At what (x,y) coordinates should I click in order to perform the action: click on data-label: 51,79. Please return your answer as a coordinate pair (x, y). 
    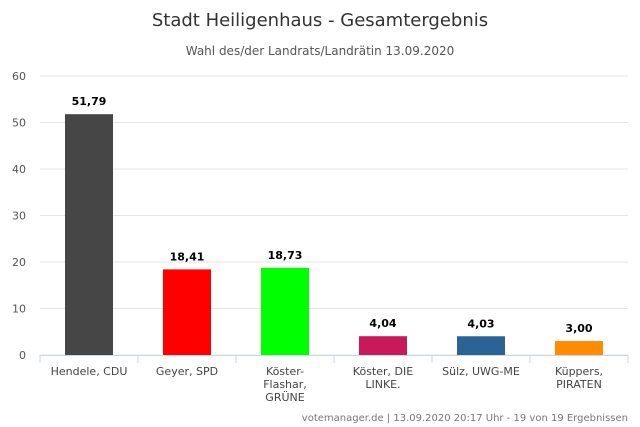
    Looking at the image, I should click on (89, 101).